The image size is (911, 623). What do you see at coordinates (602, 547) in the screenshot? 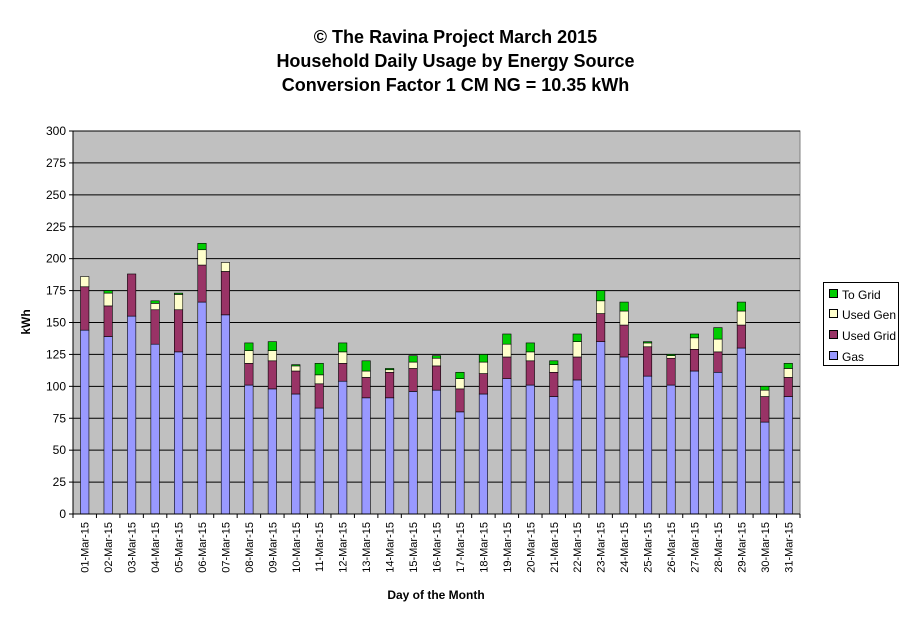
I see `x-tick-label-23-Mar-15: 23-Mar-15` at bounding box center [602, 547].